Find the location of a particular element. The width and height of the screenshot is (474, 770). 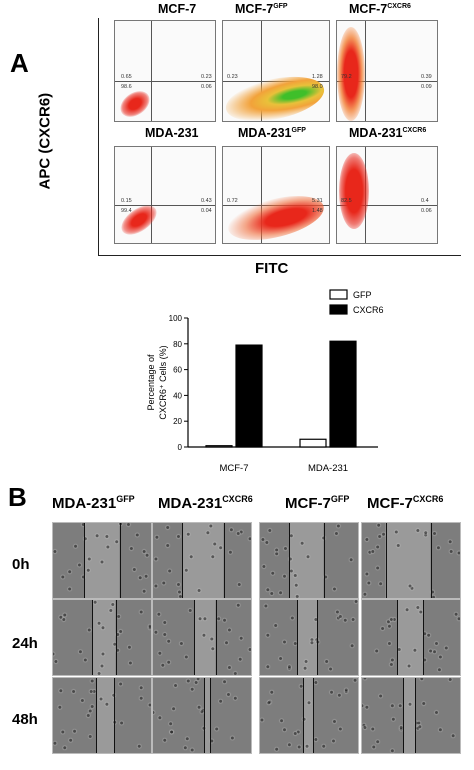

quadrant-ul: 0.72 is located at coordinates (232, 201).